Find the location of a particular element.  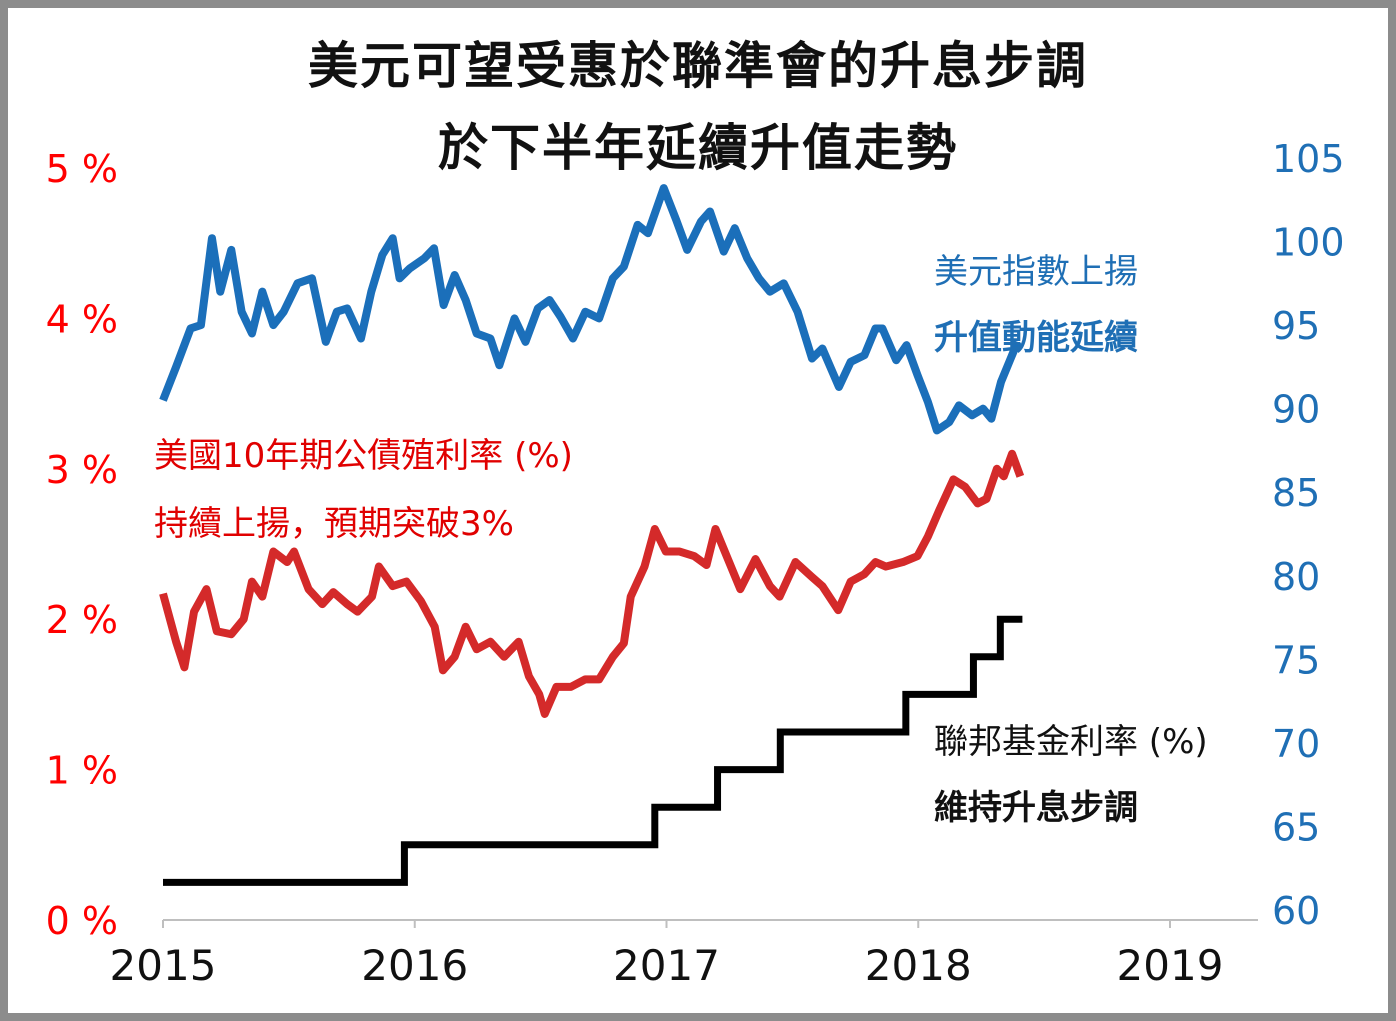

left-tick-label: 5 % is located at coordinates (82, 169).